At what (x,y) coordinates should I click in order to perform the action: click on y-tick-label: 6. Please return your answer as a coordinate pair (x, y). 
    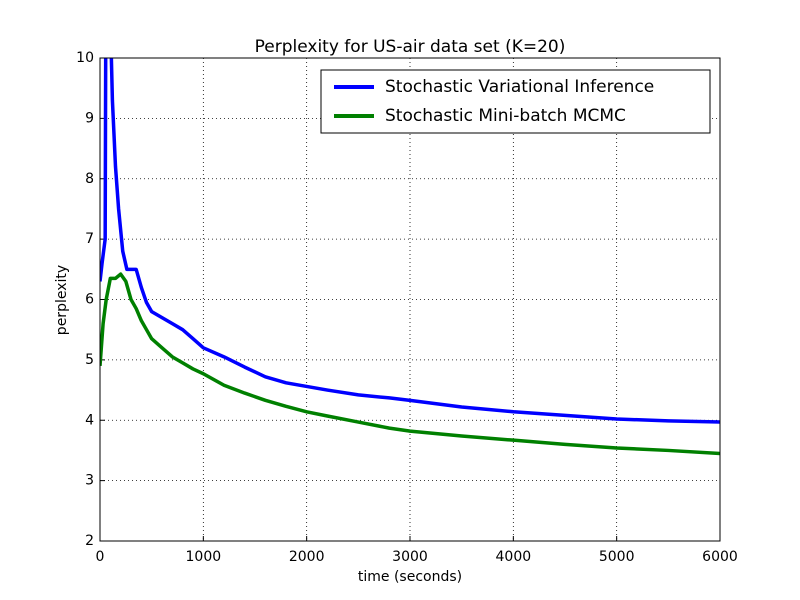
    Looking at the image, I should click on (89, 300).